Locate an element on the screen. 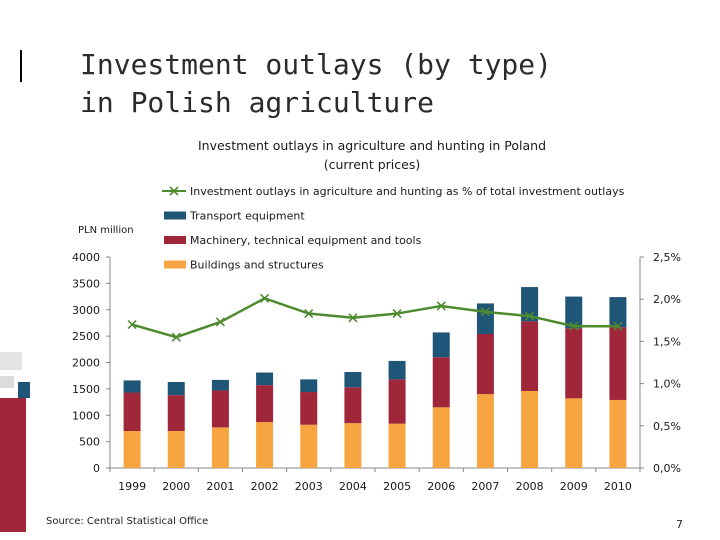  legend-buildings: Buildings and structures is located at coordinates (244, 265).